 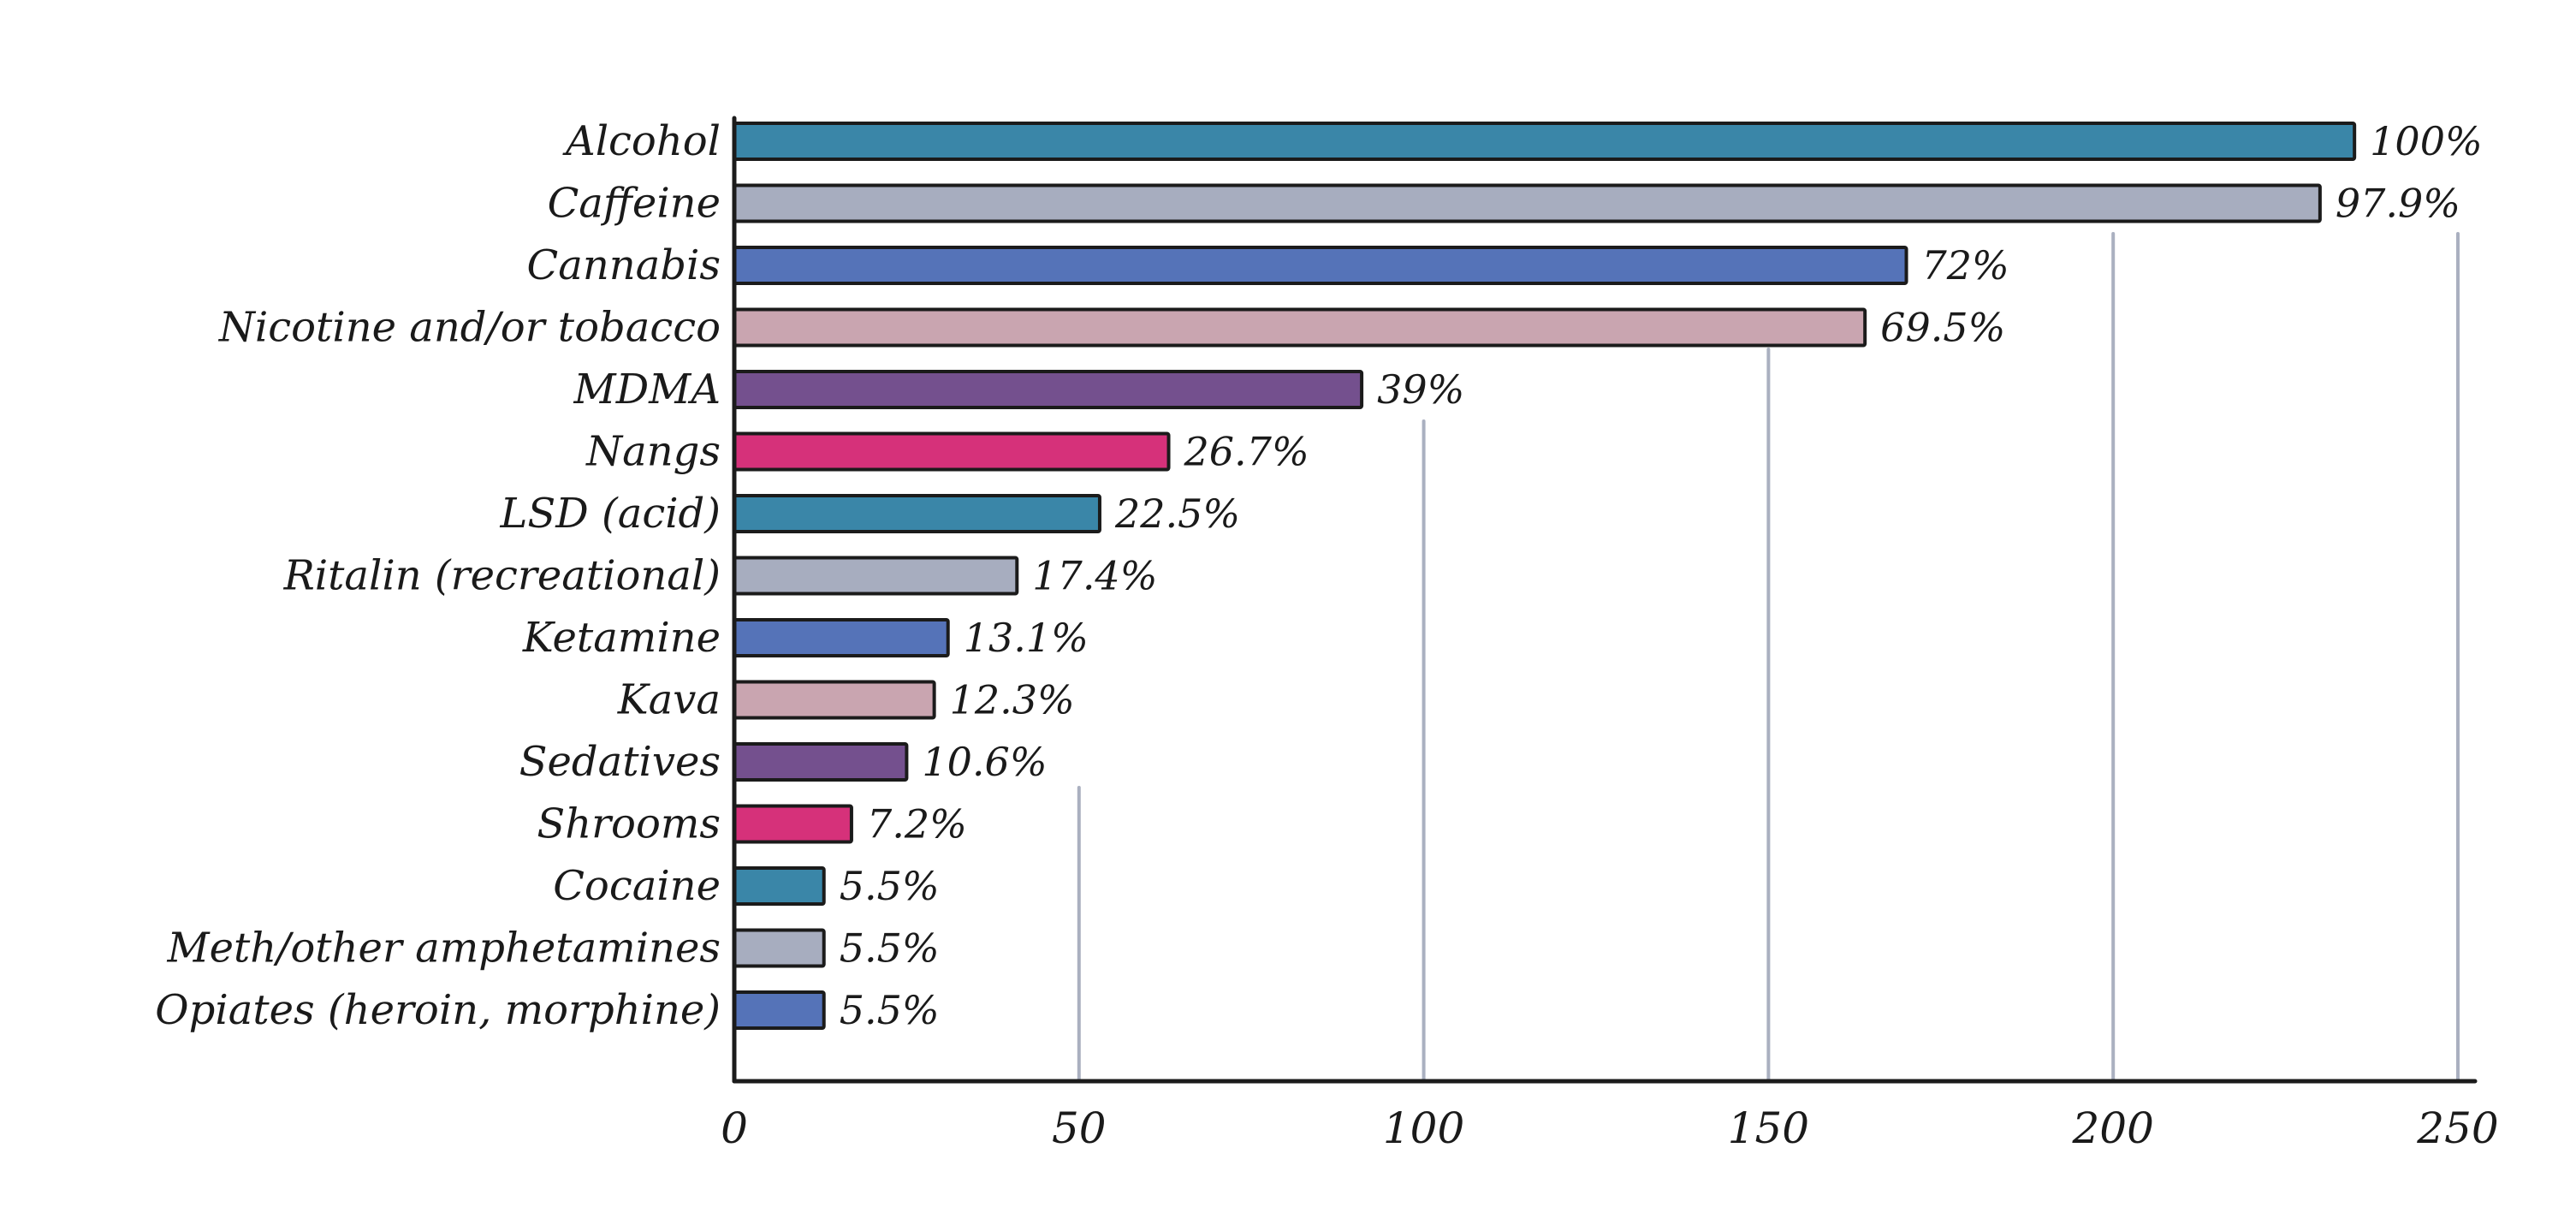 What do you see at coordinates (1423, 1128) in the screenshot?
I see `x-tick-label: 100` at bounding box center [1423, 1128].